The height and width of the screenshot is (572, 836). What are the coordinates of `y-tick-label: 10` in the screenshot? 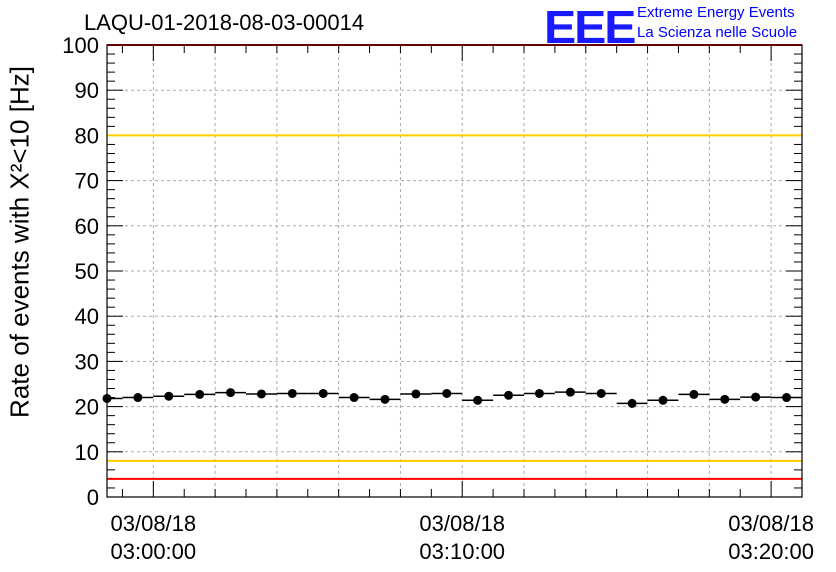 It's located at (87, 452).